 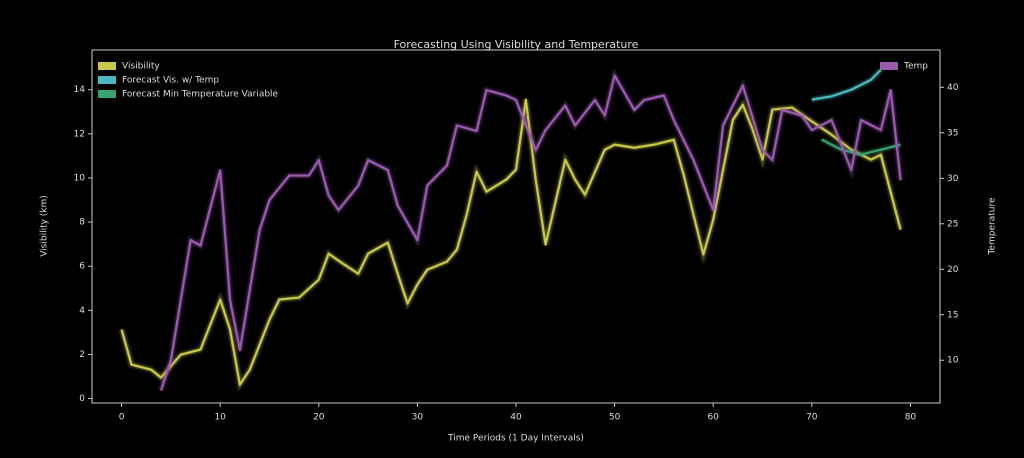 What do you see at coordinates (953, 179) in the screenshot?
I see `y2-tick-label: 30` at bounding box center [953, 179].